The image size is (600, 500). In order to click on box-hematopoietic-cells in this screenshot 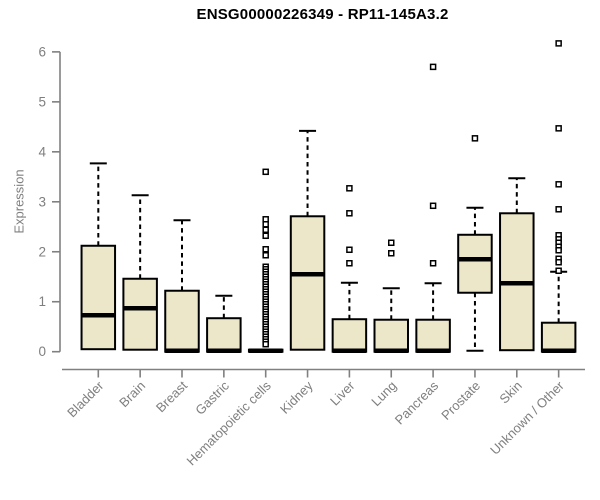, I will do `click(265, 260)`.